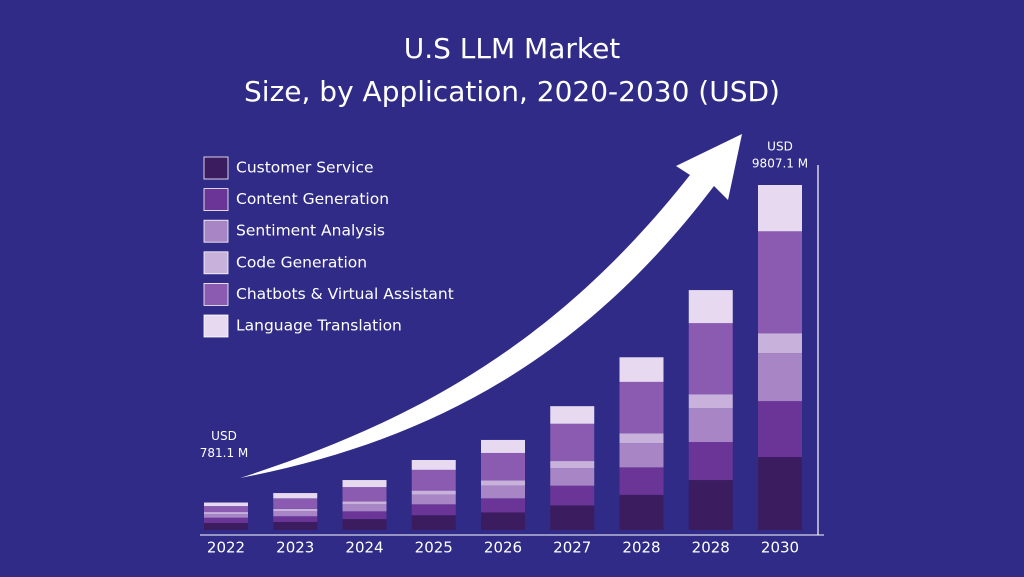 The width and height of the screenshot is (1024, 577). Describe the element at coordinates (503, 548) in the screenshot. I see `x-tick-label: 2026` at that location.